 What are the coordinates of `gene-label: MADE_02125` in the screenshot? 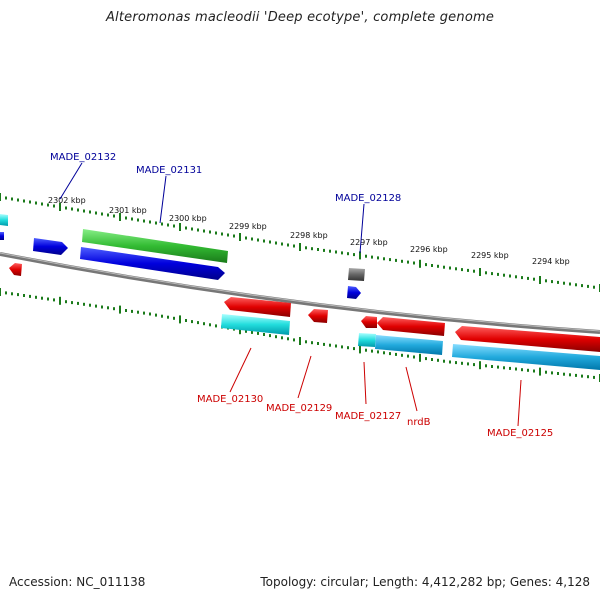 It's located at (520, 433).